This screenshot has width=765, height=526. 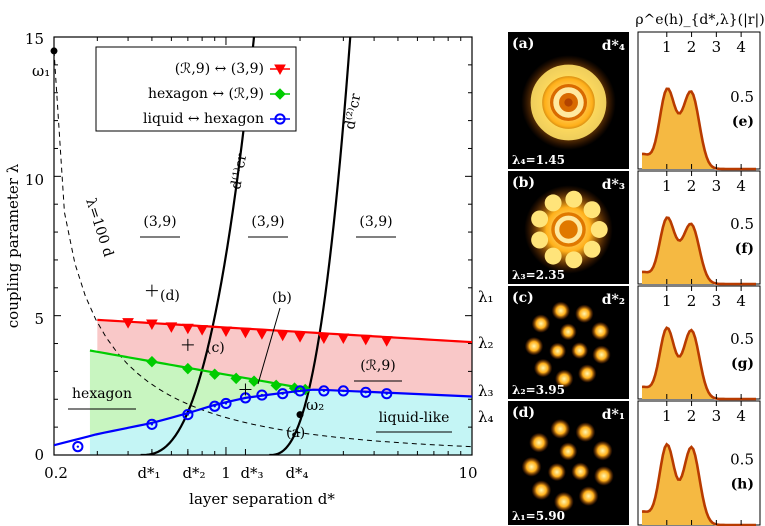 I want to click on density-panel-label: (c), so click(x=523, y=298).